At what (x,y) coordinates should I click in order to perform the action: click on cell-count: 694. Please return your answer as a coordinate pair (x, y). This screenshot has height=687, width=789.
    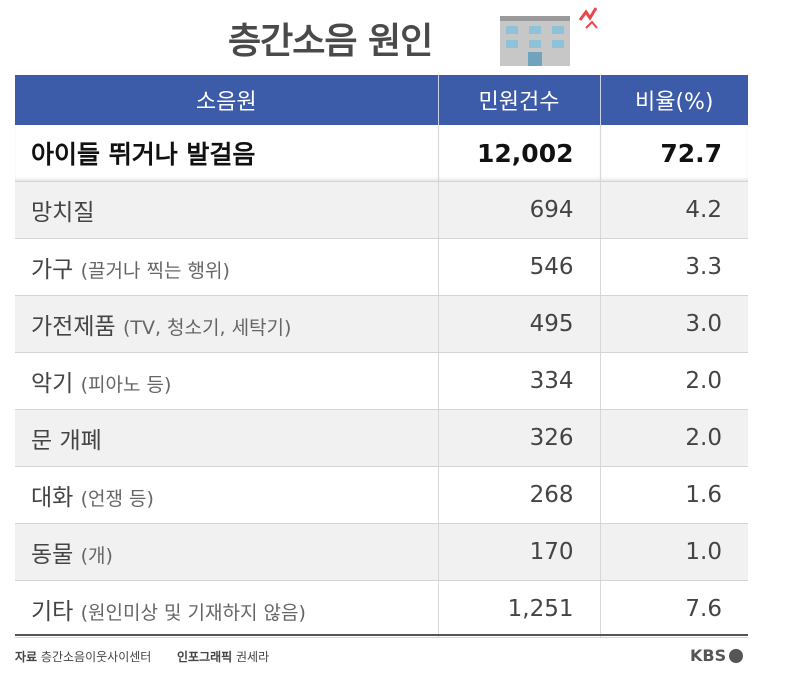
    Looking at the image, I should click on (519, 210).